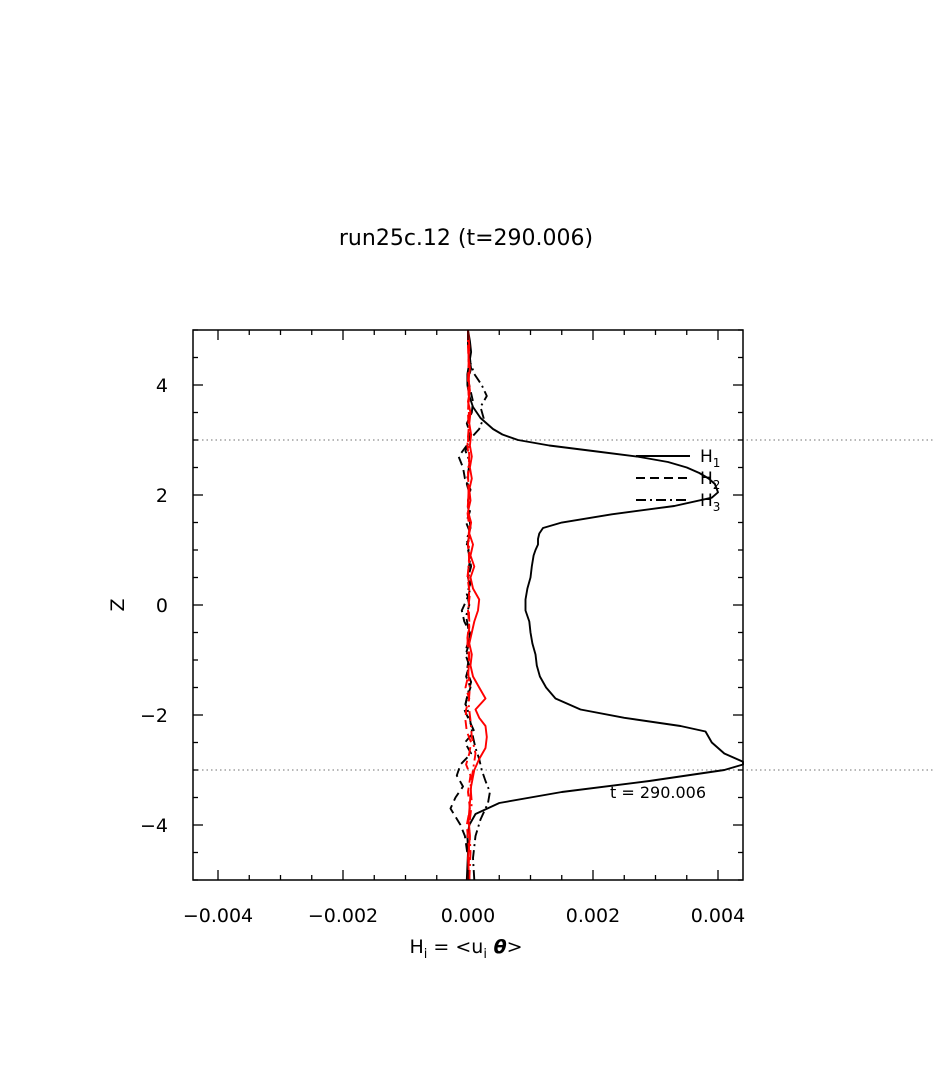  What do you see at coordinates (118, 604) in the screenshot?
I see `y-axis-label: Z` at bounding box center [118, 604].